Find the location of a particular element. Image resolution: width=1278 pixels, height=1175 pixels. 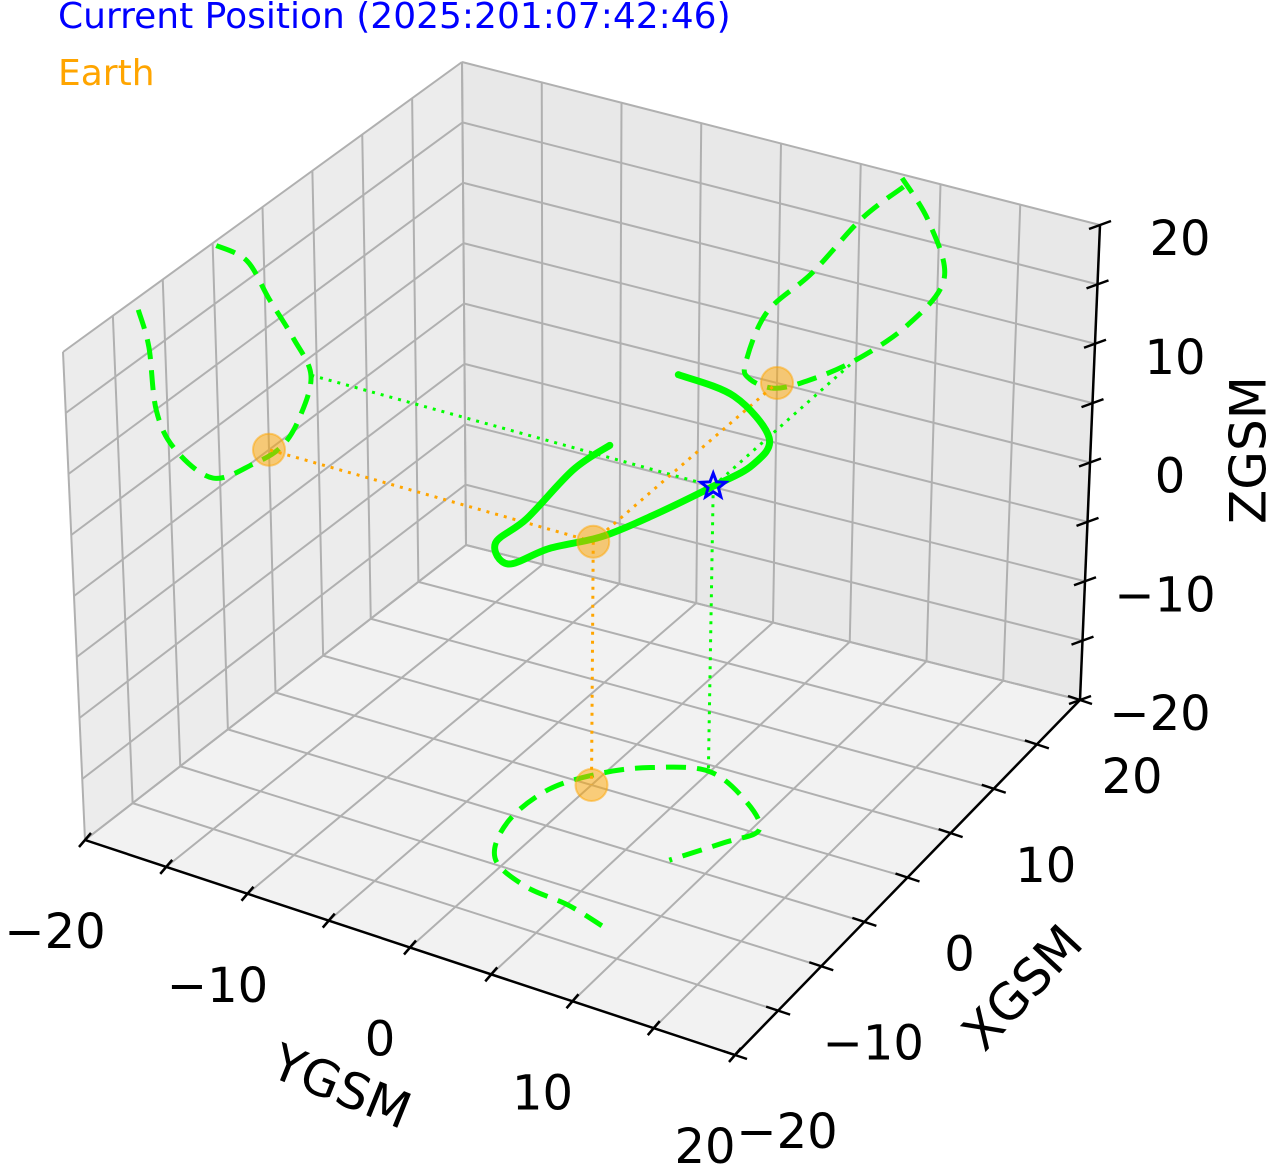

x-tick-label: −20 is located at coordinates (786, 1132).